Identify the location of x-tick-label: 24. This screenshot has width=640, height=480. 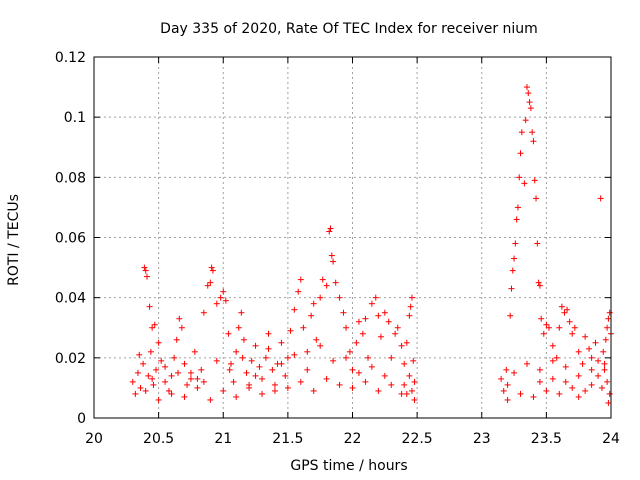
(611, 439).